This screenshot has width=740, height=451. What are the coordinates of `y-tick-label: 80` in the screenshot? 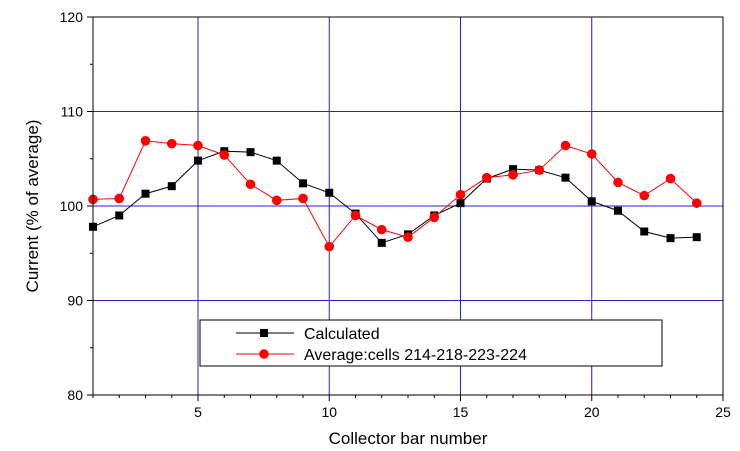 It's located at (75, 395).